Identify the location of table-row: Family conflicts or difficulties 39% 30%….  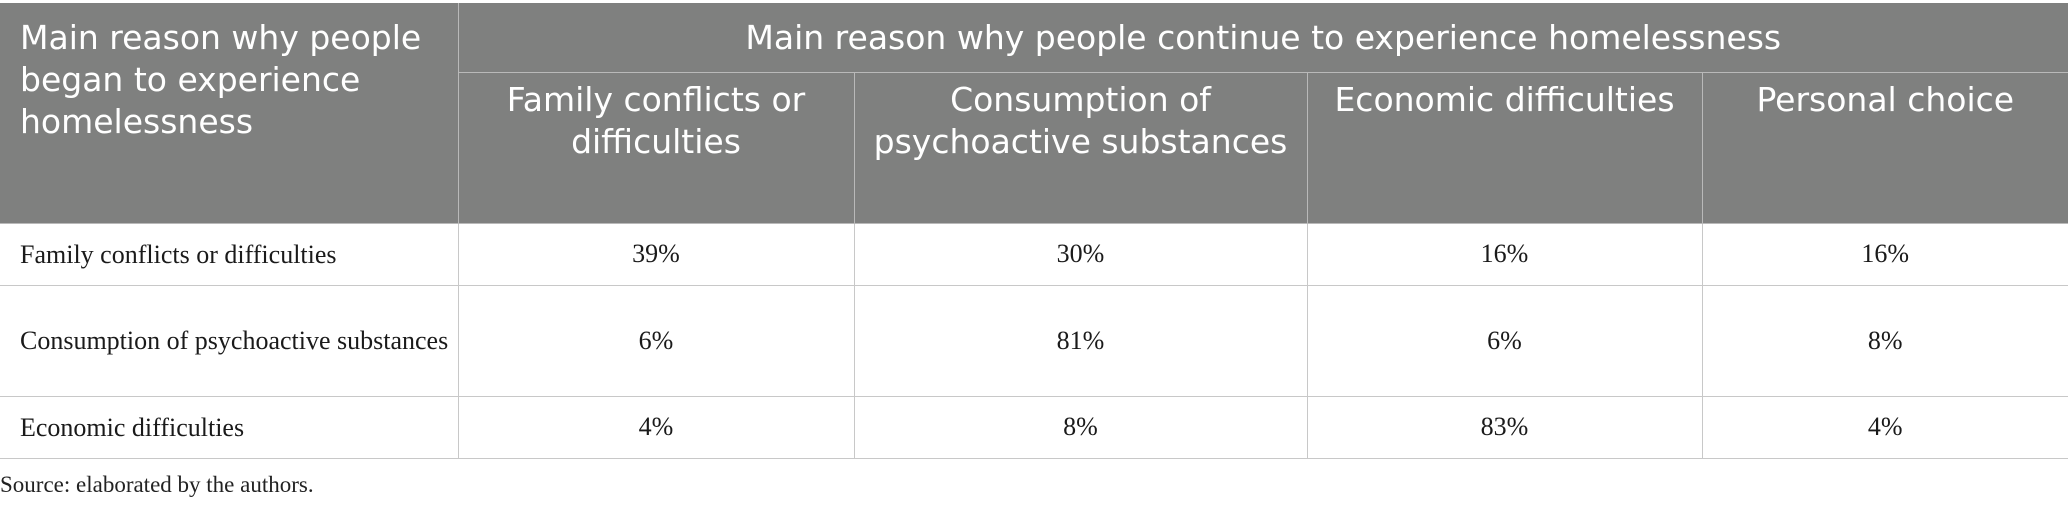
(1034, 254).